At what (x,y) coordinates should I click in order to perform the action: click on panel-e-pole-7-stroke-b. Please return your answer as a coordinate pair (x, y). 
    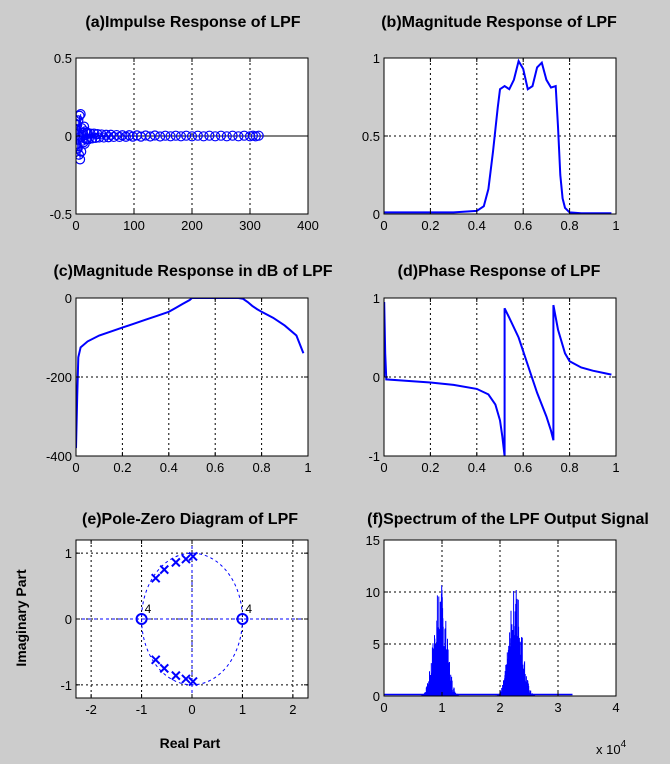
    Looking at the image, I should click on (176, 675).